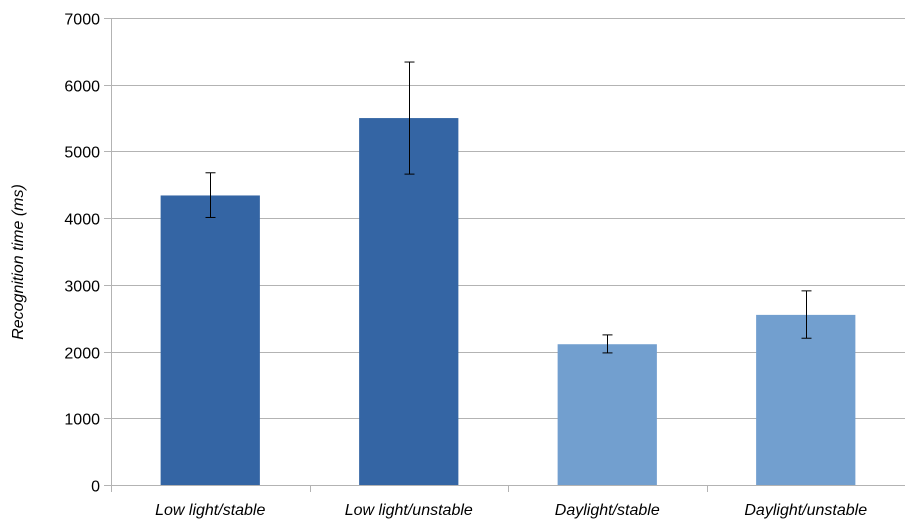 This screenshot has height=528, width=905. What do you see at coordinates (82, 420) in the screenshot?
I see `y-tick-label: 1000` at bounding box center [82, 420].